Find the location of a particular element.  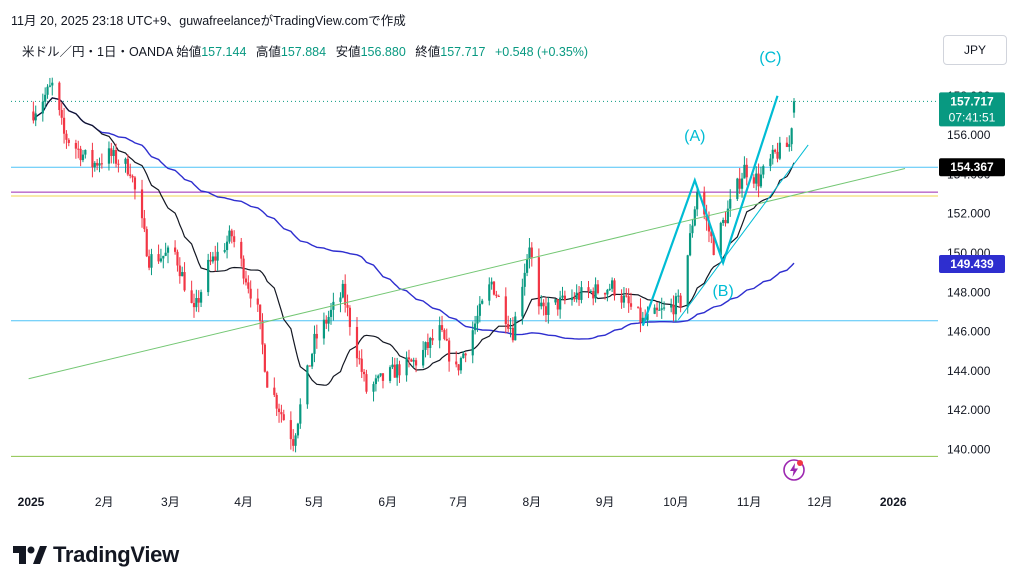

x-tick-label: 12月 is located at coordinates (819, 502).